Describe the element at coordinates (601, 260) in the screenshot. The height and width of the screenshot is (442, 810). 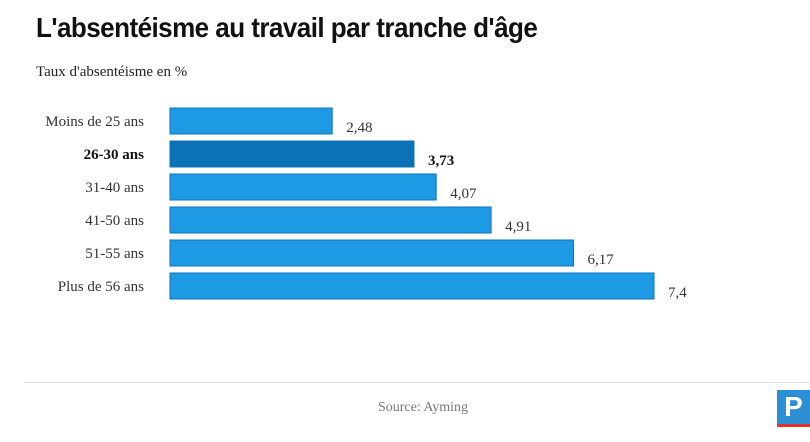
I see `value-label-51-55-ans: 6,17` at that location.